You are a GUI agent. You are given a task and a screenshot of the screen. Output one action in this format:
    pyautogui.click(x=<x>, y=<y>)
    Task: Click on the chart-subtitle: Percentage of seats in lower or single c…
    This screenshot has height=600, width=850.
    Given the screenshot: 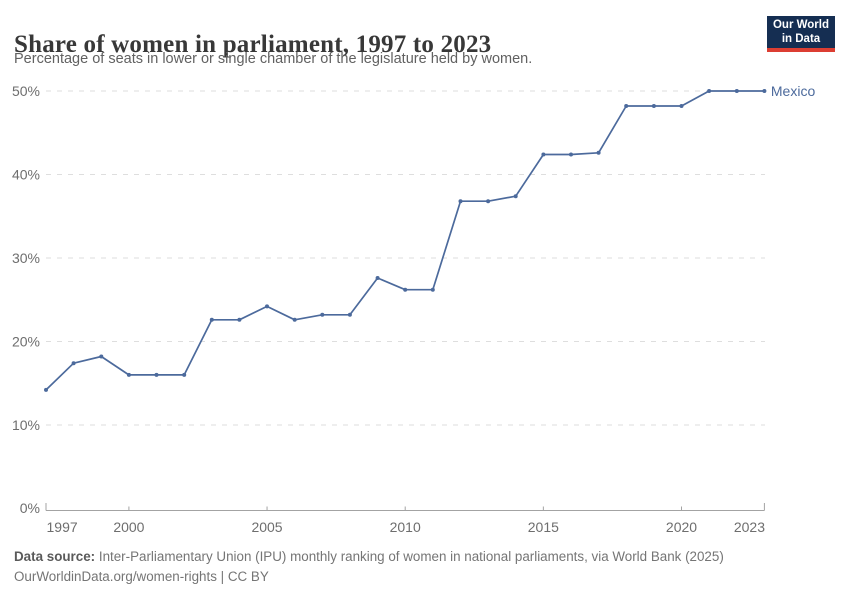 What is the action you would take?
    pyautogui.click(x=273, y=59)
    